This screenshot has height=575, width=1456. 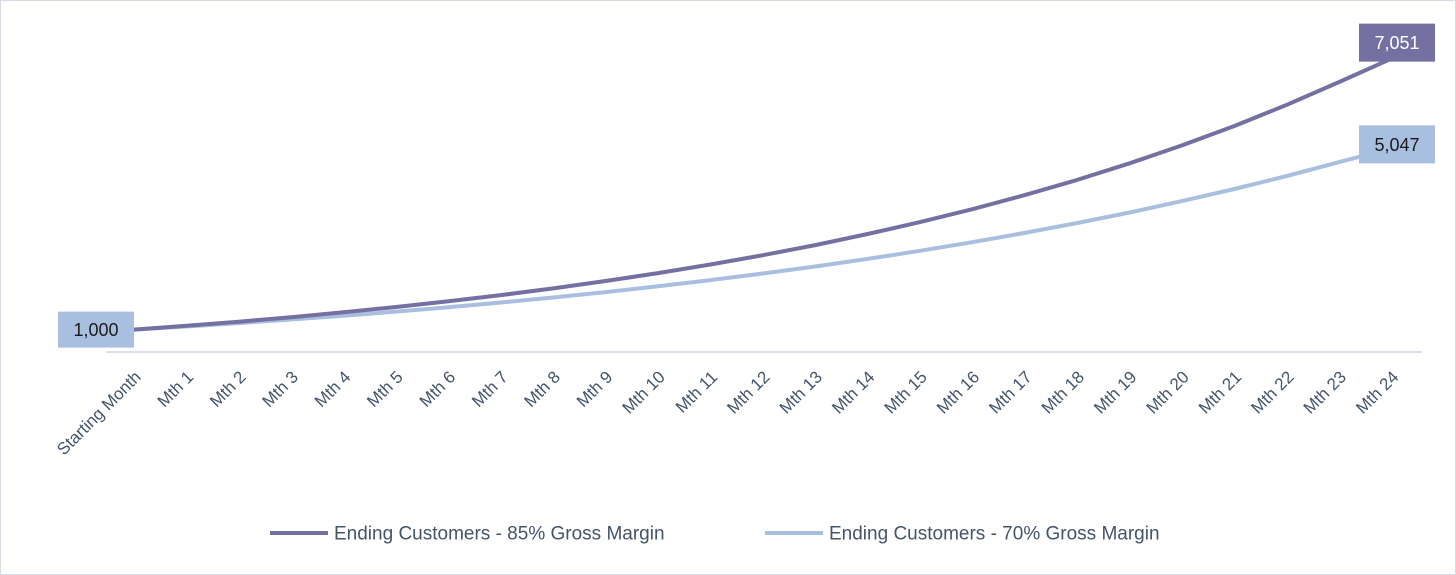 I want to click on x-tick-label: Mth 8, so click(x=543, y=389).